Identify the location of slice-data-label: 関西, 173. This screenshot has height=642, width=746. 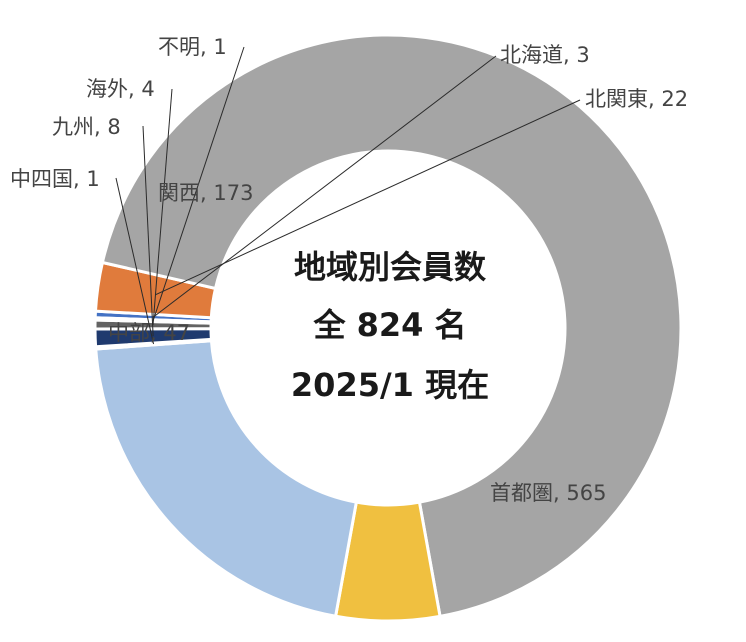
(205, 193).